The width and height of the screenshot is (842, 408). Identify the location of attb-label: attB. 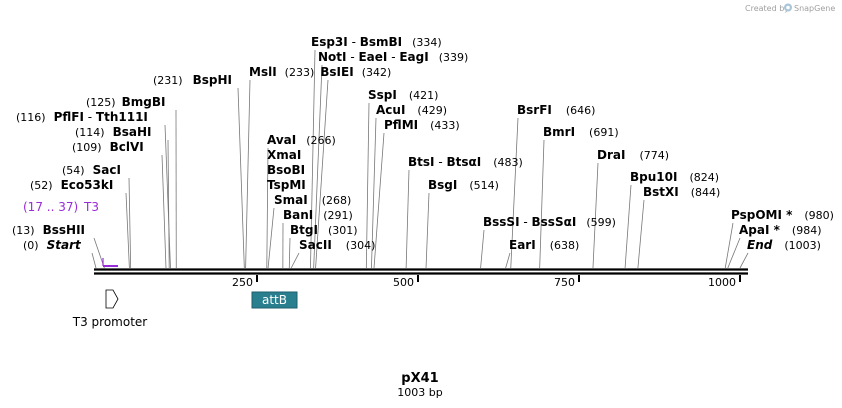
(274, 300).